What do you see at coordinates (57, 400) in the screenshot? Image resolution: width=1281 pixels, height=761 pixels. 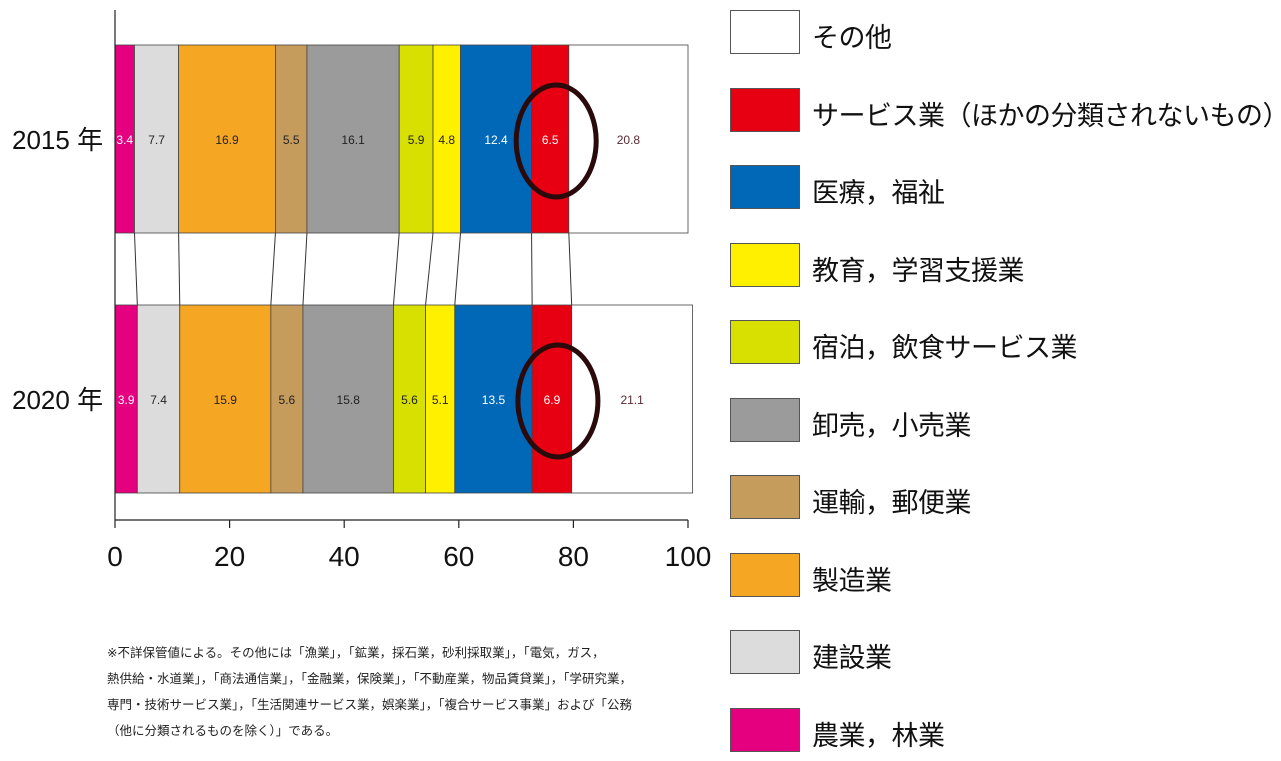 I see `category-label: 2020 年` at bounding box center [57, 400].